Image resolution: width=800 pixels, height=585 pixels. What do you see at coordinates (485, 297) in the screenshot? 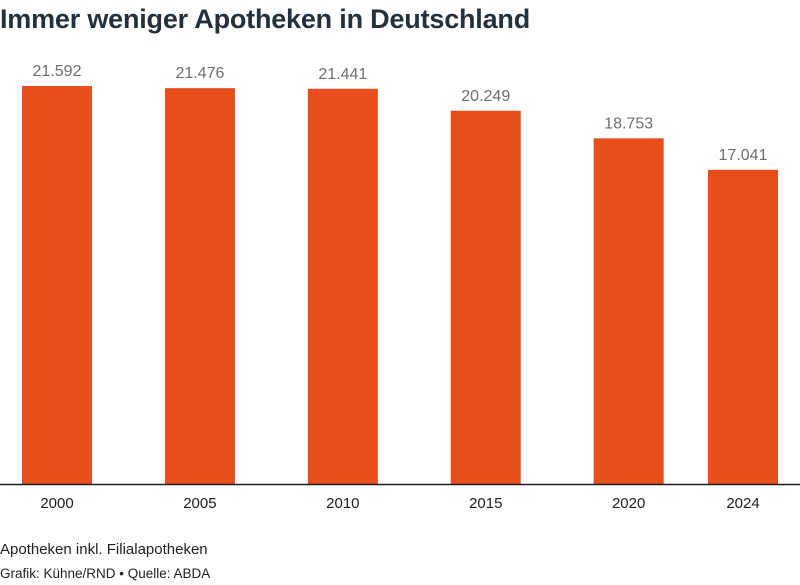
I see `bar-2015` at bounding box center [485, 297].